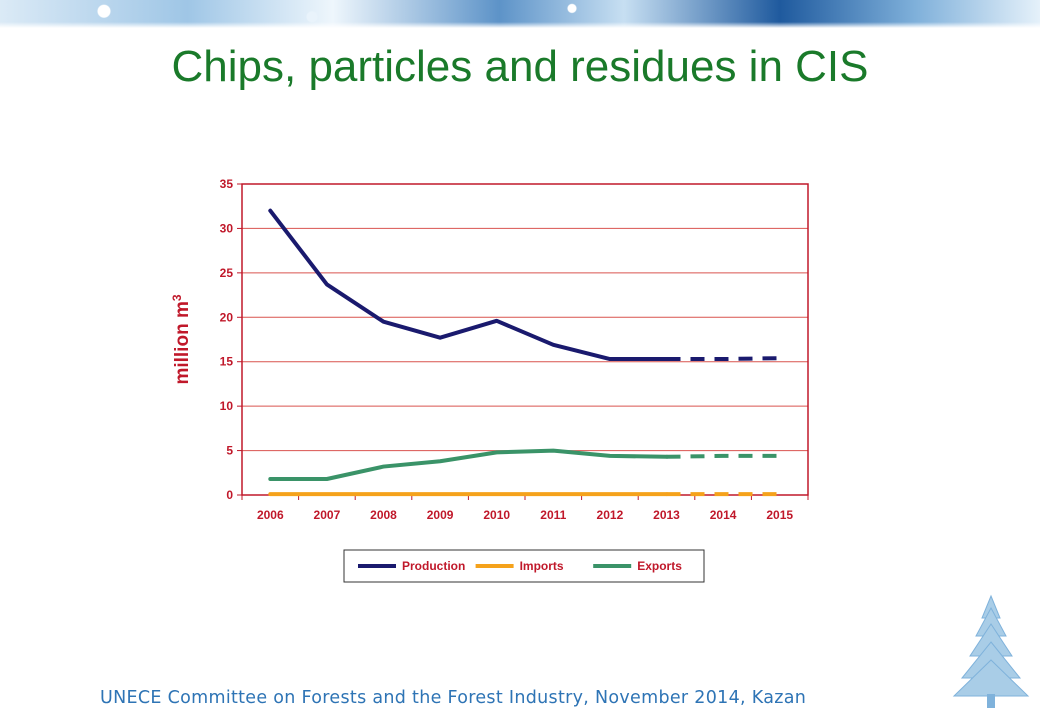  What do you see at coordinates (181, 339) in the screenshot?
I see `y-axis-label: million m3` at bounding box center [181, 339].